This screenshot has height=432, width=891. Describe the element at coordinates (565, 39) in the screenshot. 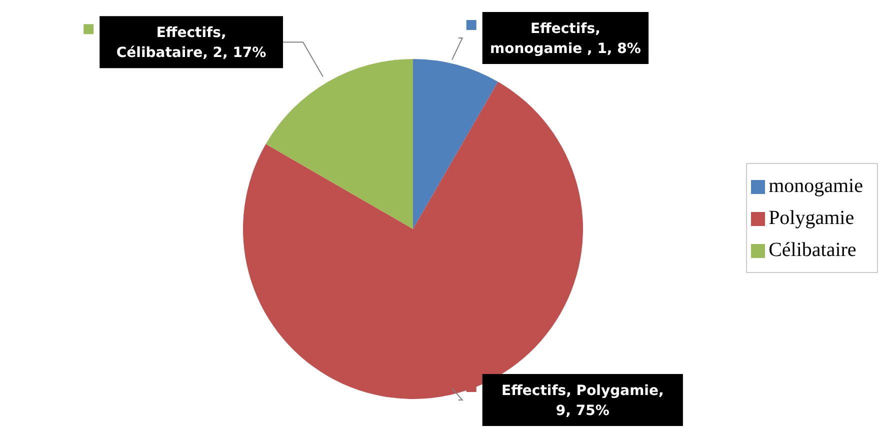

I see `data-label: Effectifs, monogamie , 1, 8%` at that location.